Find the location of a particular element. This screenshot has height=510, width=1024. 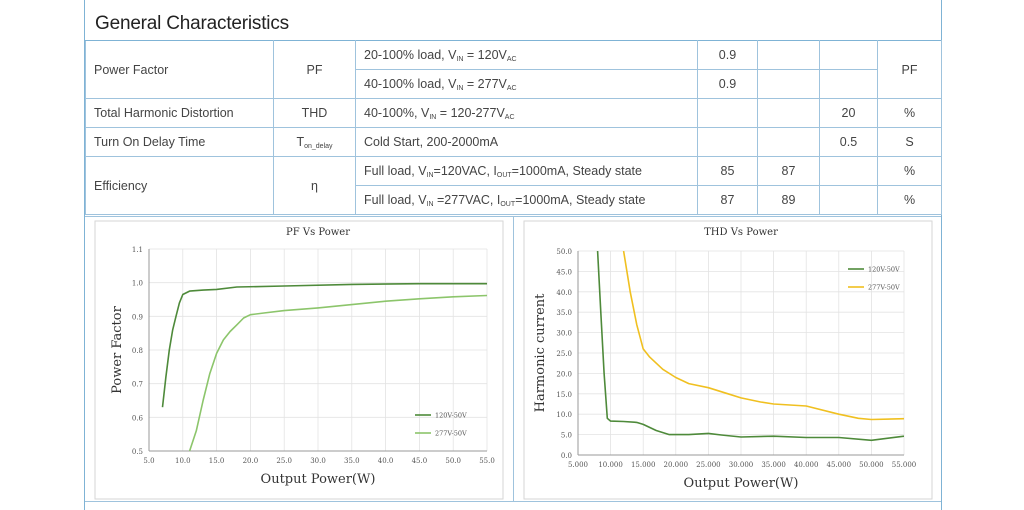

x-tick-label: 40.0 is located at coordinates (386, 461).